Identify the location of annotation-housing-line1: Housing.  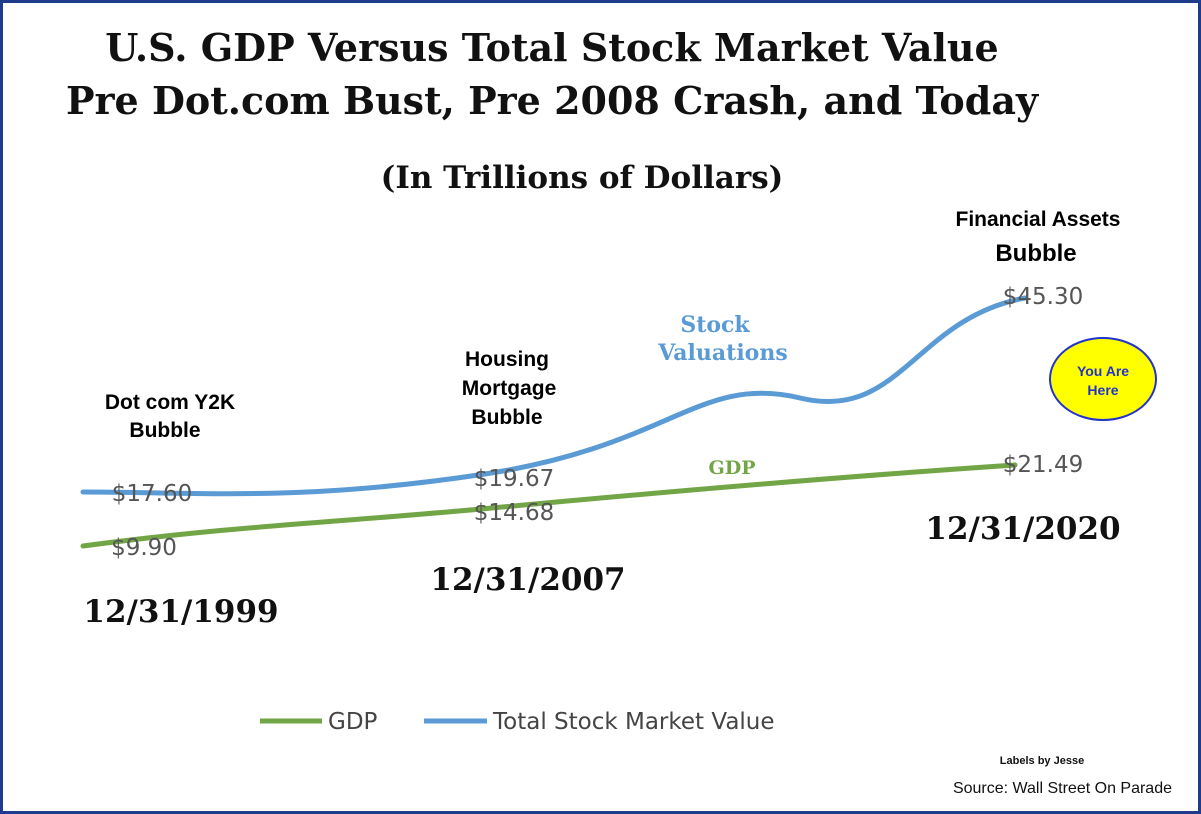
(507, 359).